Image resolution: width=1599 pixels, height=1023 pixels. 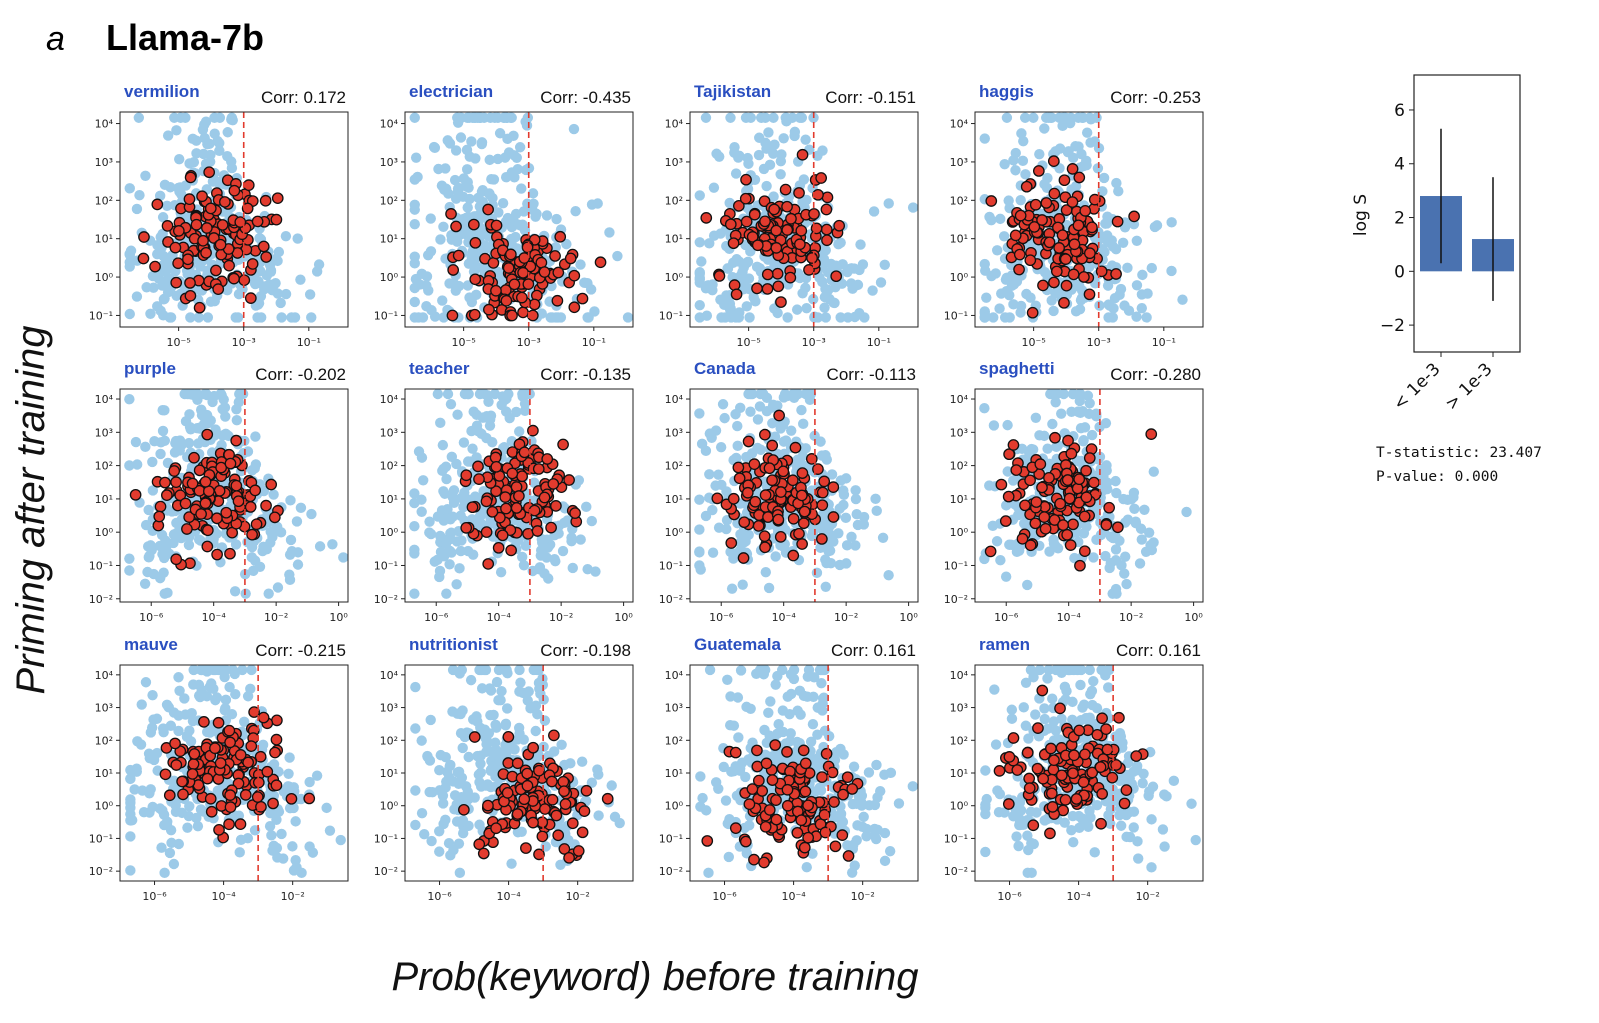 What do you see at coordinates (104, 806) in the screenshot?
I see `y-tick-label: 10⁰` at bounding box center [104, 806].